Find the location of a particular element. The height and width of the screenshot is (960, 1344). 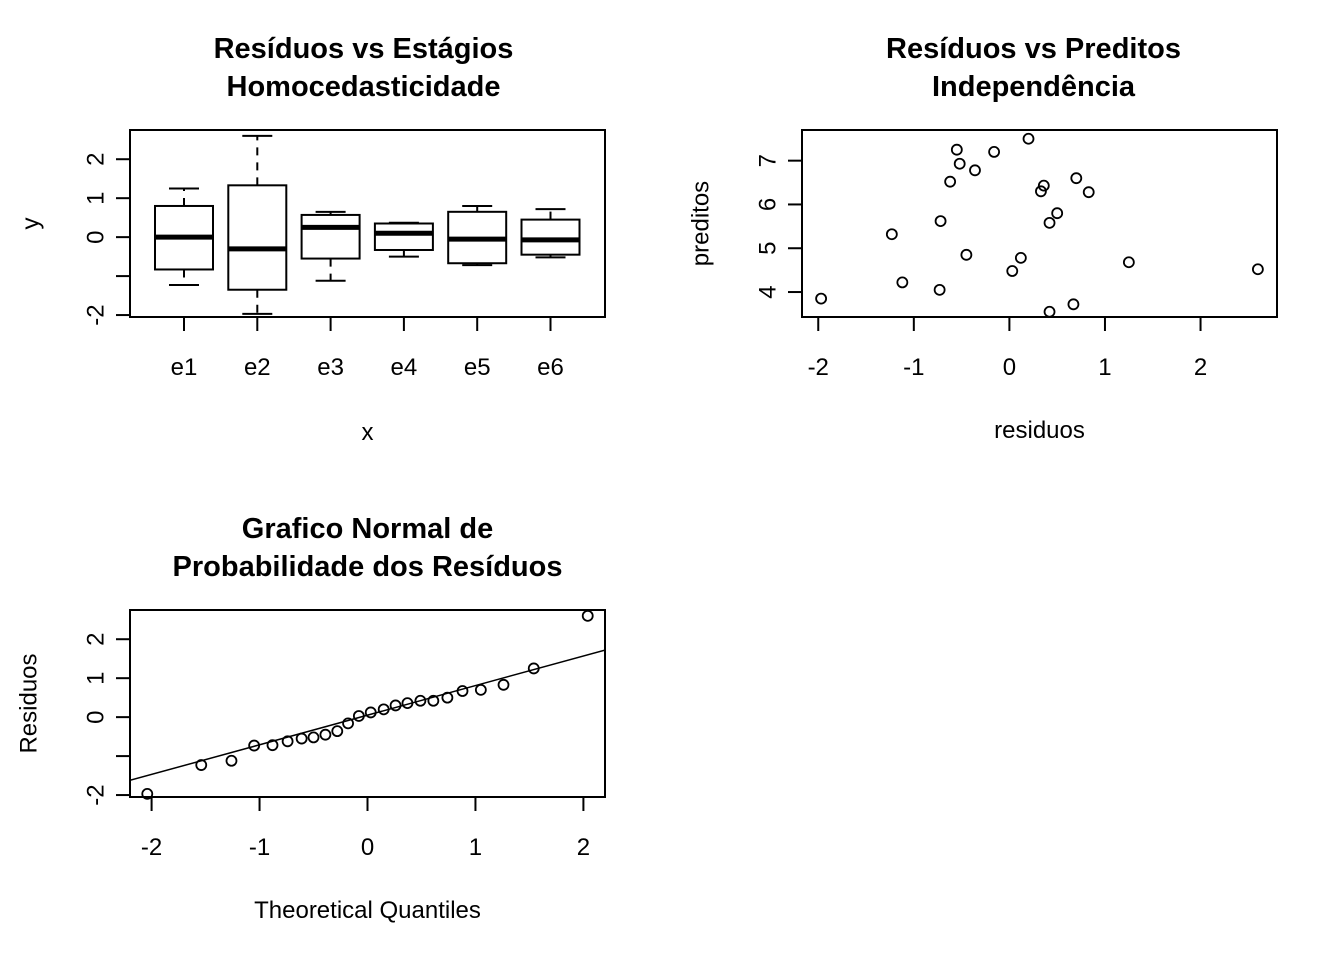

x-axis-label: Theoretical Quantiles is located at coordinates (367, 910).